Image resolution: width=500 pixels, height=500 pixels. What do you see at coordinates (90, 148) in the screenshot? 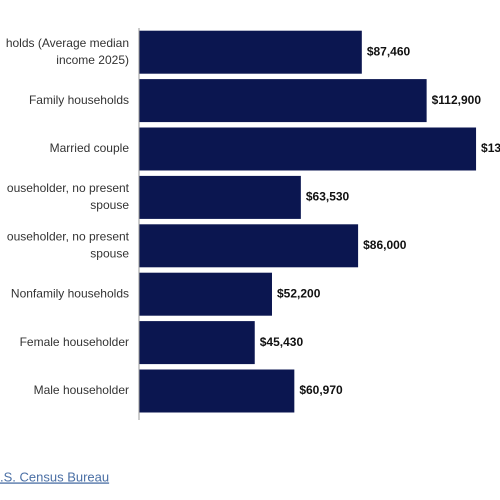
I see `category-label: Married couple` at bounding box center [90, 148].